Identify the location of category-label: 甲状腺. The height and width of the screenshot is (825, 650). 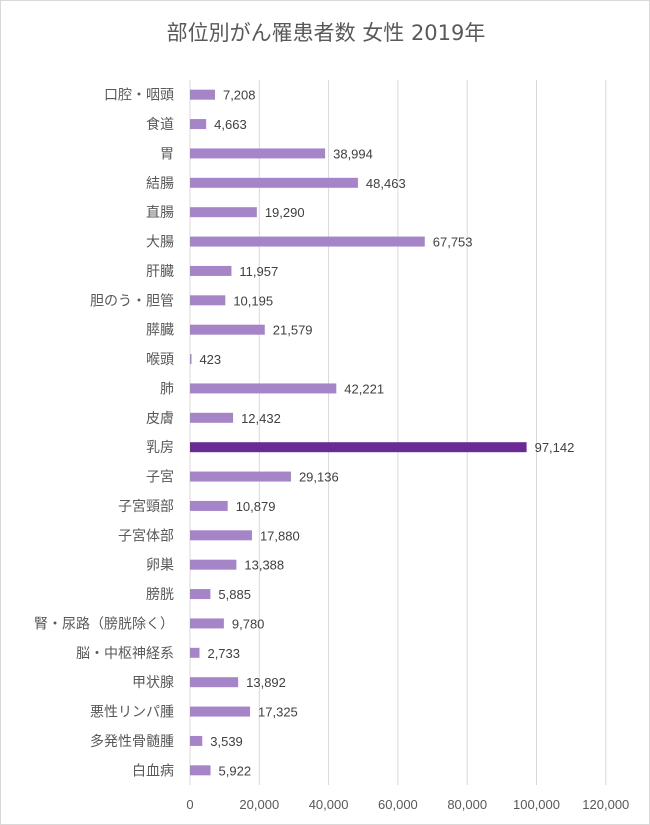
(153, 683).